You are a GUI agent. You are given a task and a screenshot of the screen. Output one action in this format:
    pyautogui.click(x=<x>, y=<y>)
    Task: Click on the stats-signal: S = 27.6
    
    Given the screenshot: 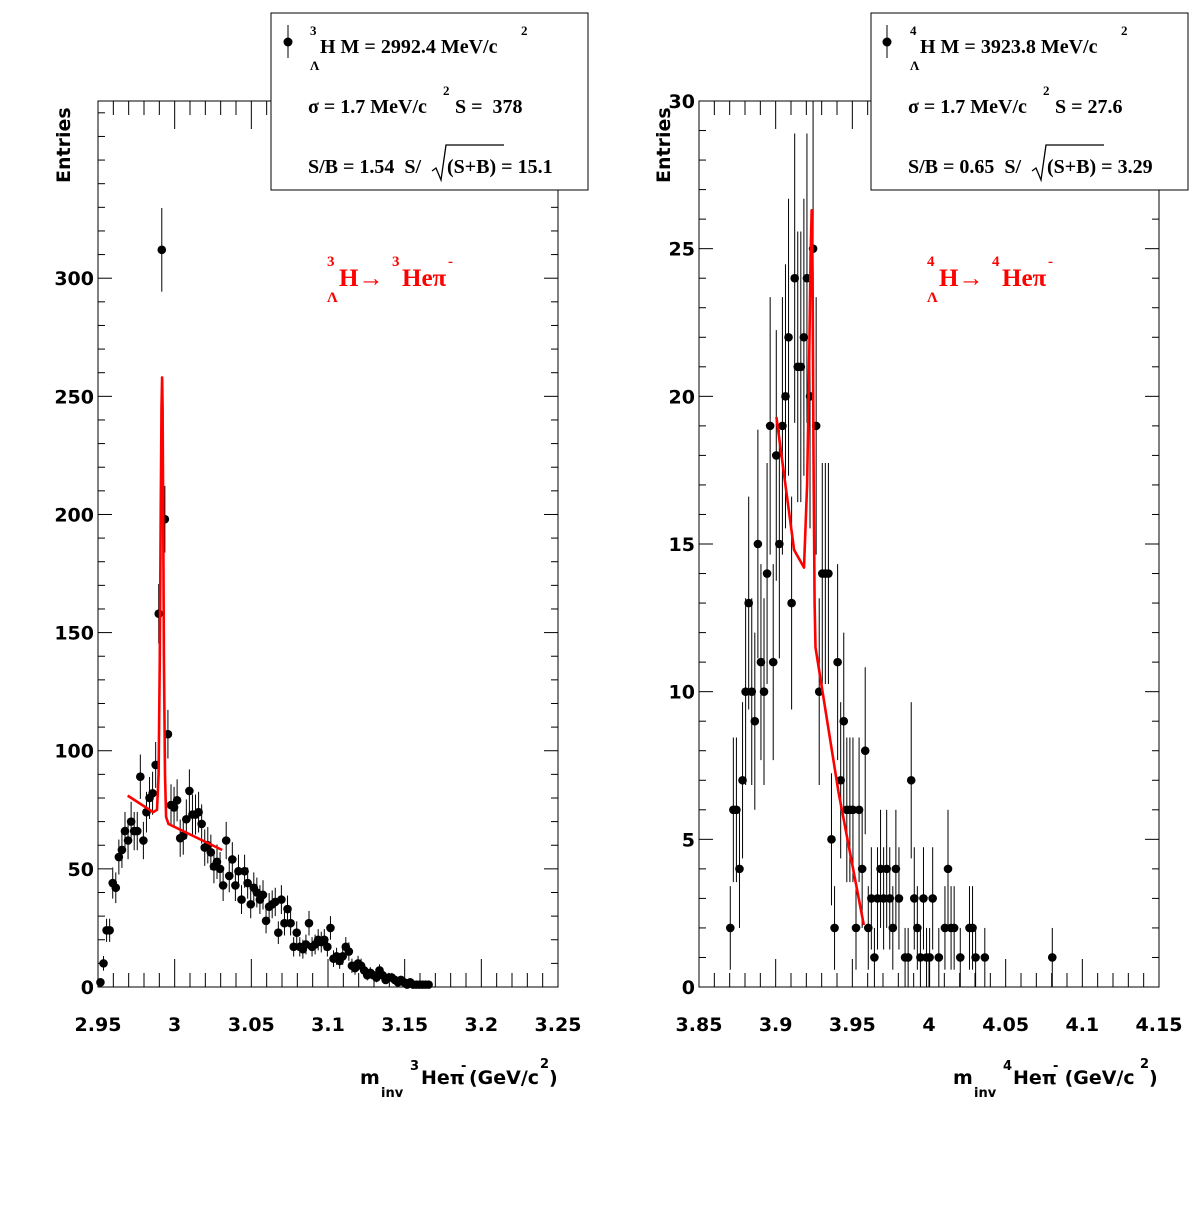 What is the action you would take?
    pyautogui.click(x=1086, y=107)
    